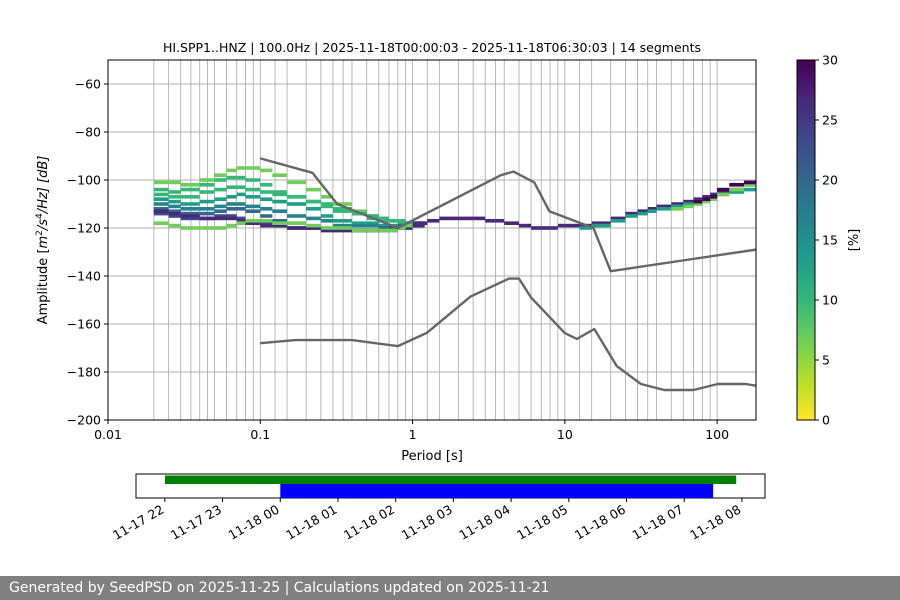  Describe the element at coordinates (254, 522) in the screenshot. I see `timeline-tick-label: 11-18 00` at that location.